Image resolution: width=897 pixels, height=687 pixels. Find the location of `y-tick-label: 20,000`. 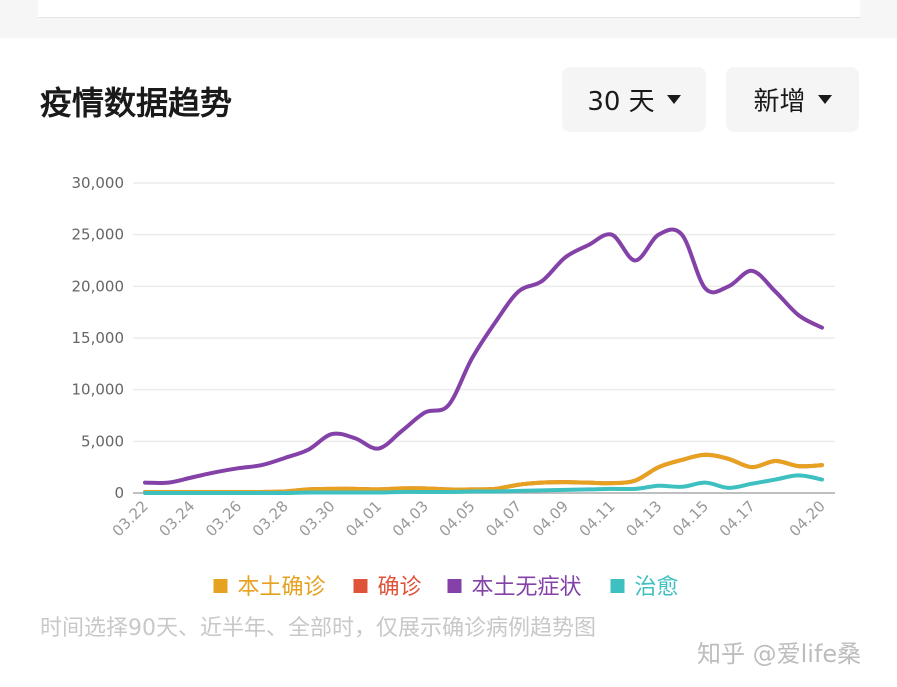

y-tick-label: 20,000 is located at coordinates (98, 286).